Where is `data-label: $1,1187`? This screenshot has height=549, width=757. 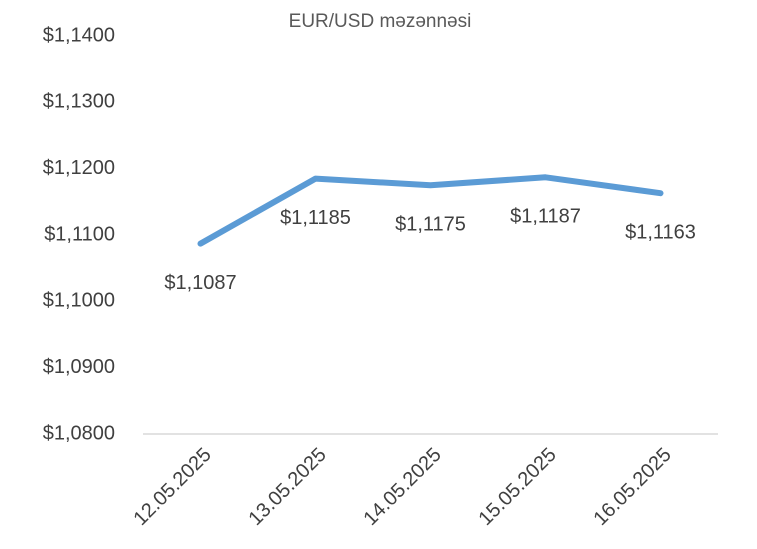 data-label: $1,1187 is located at coordinates (545, 217).